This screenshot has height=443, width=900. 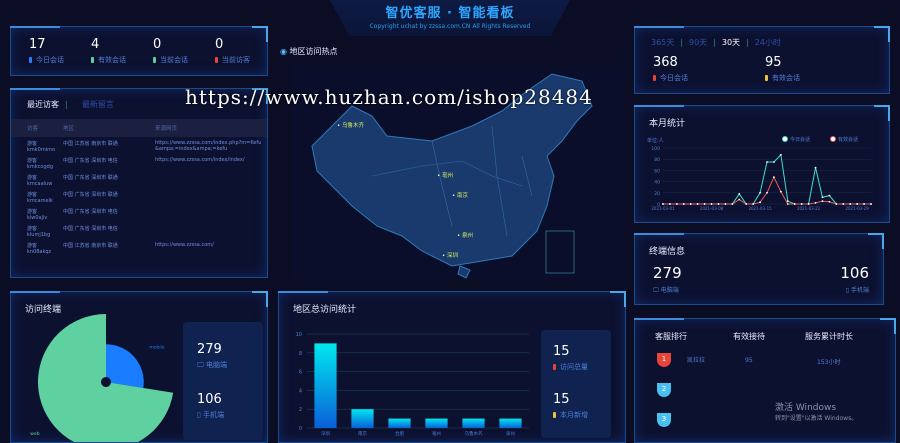 What do you see at coordinates (43, 104) in the screenshot?
I see `tab-recent-visitors: 最近访客` at bounding box center [43, 104].